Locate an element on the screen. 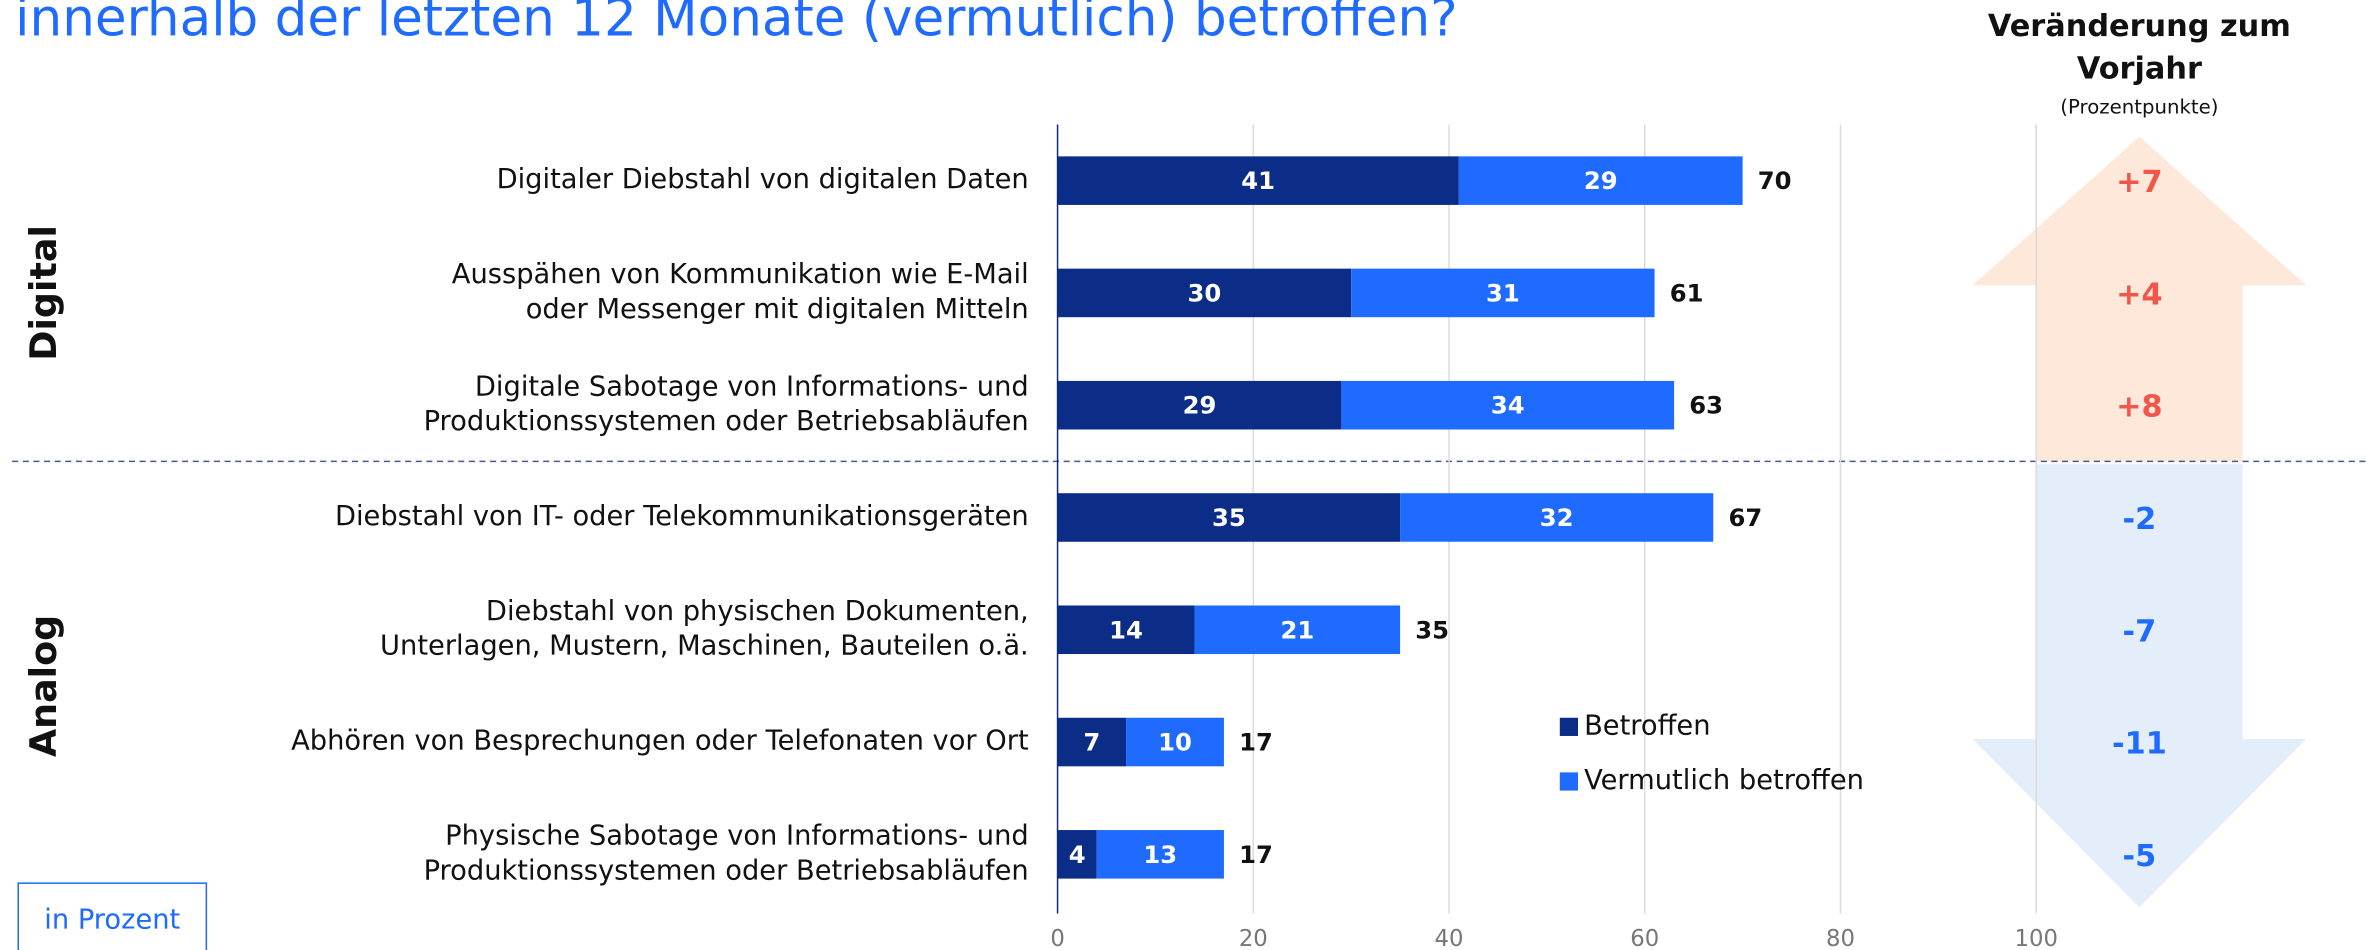  bar-value-label: 35 is located at coordinates (1229, 517).